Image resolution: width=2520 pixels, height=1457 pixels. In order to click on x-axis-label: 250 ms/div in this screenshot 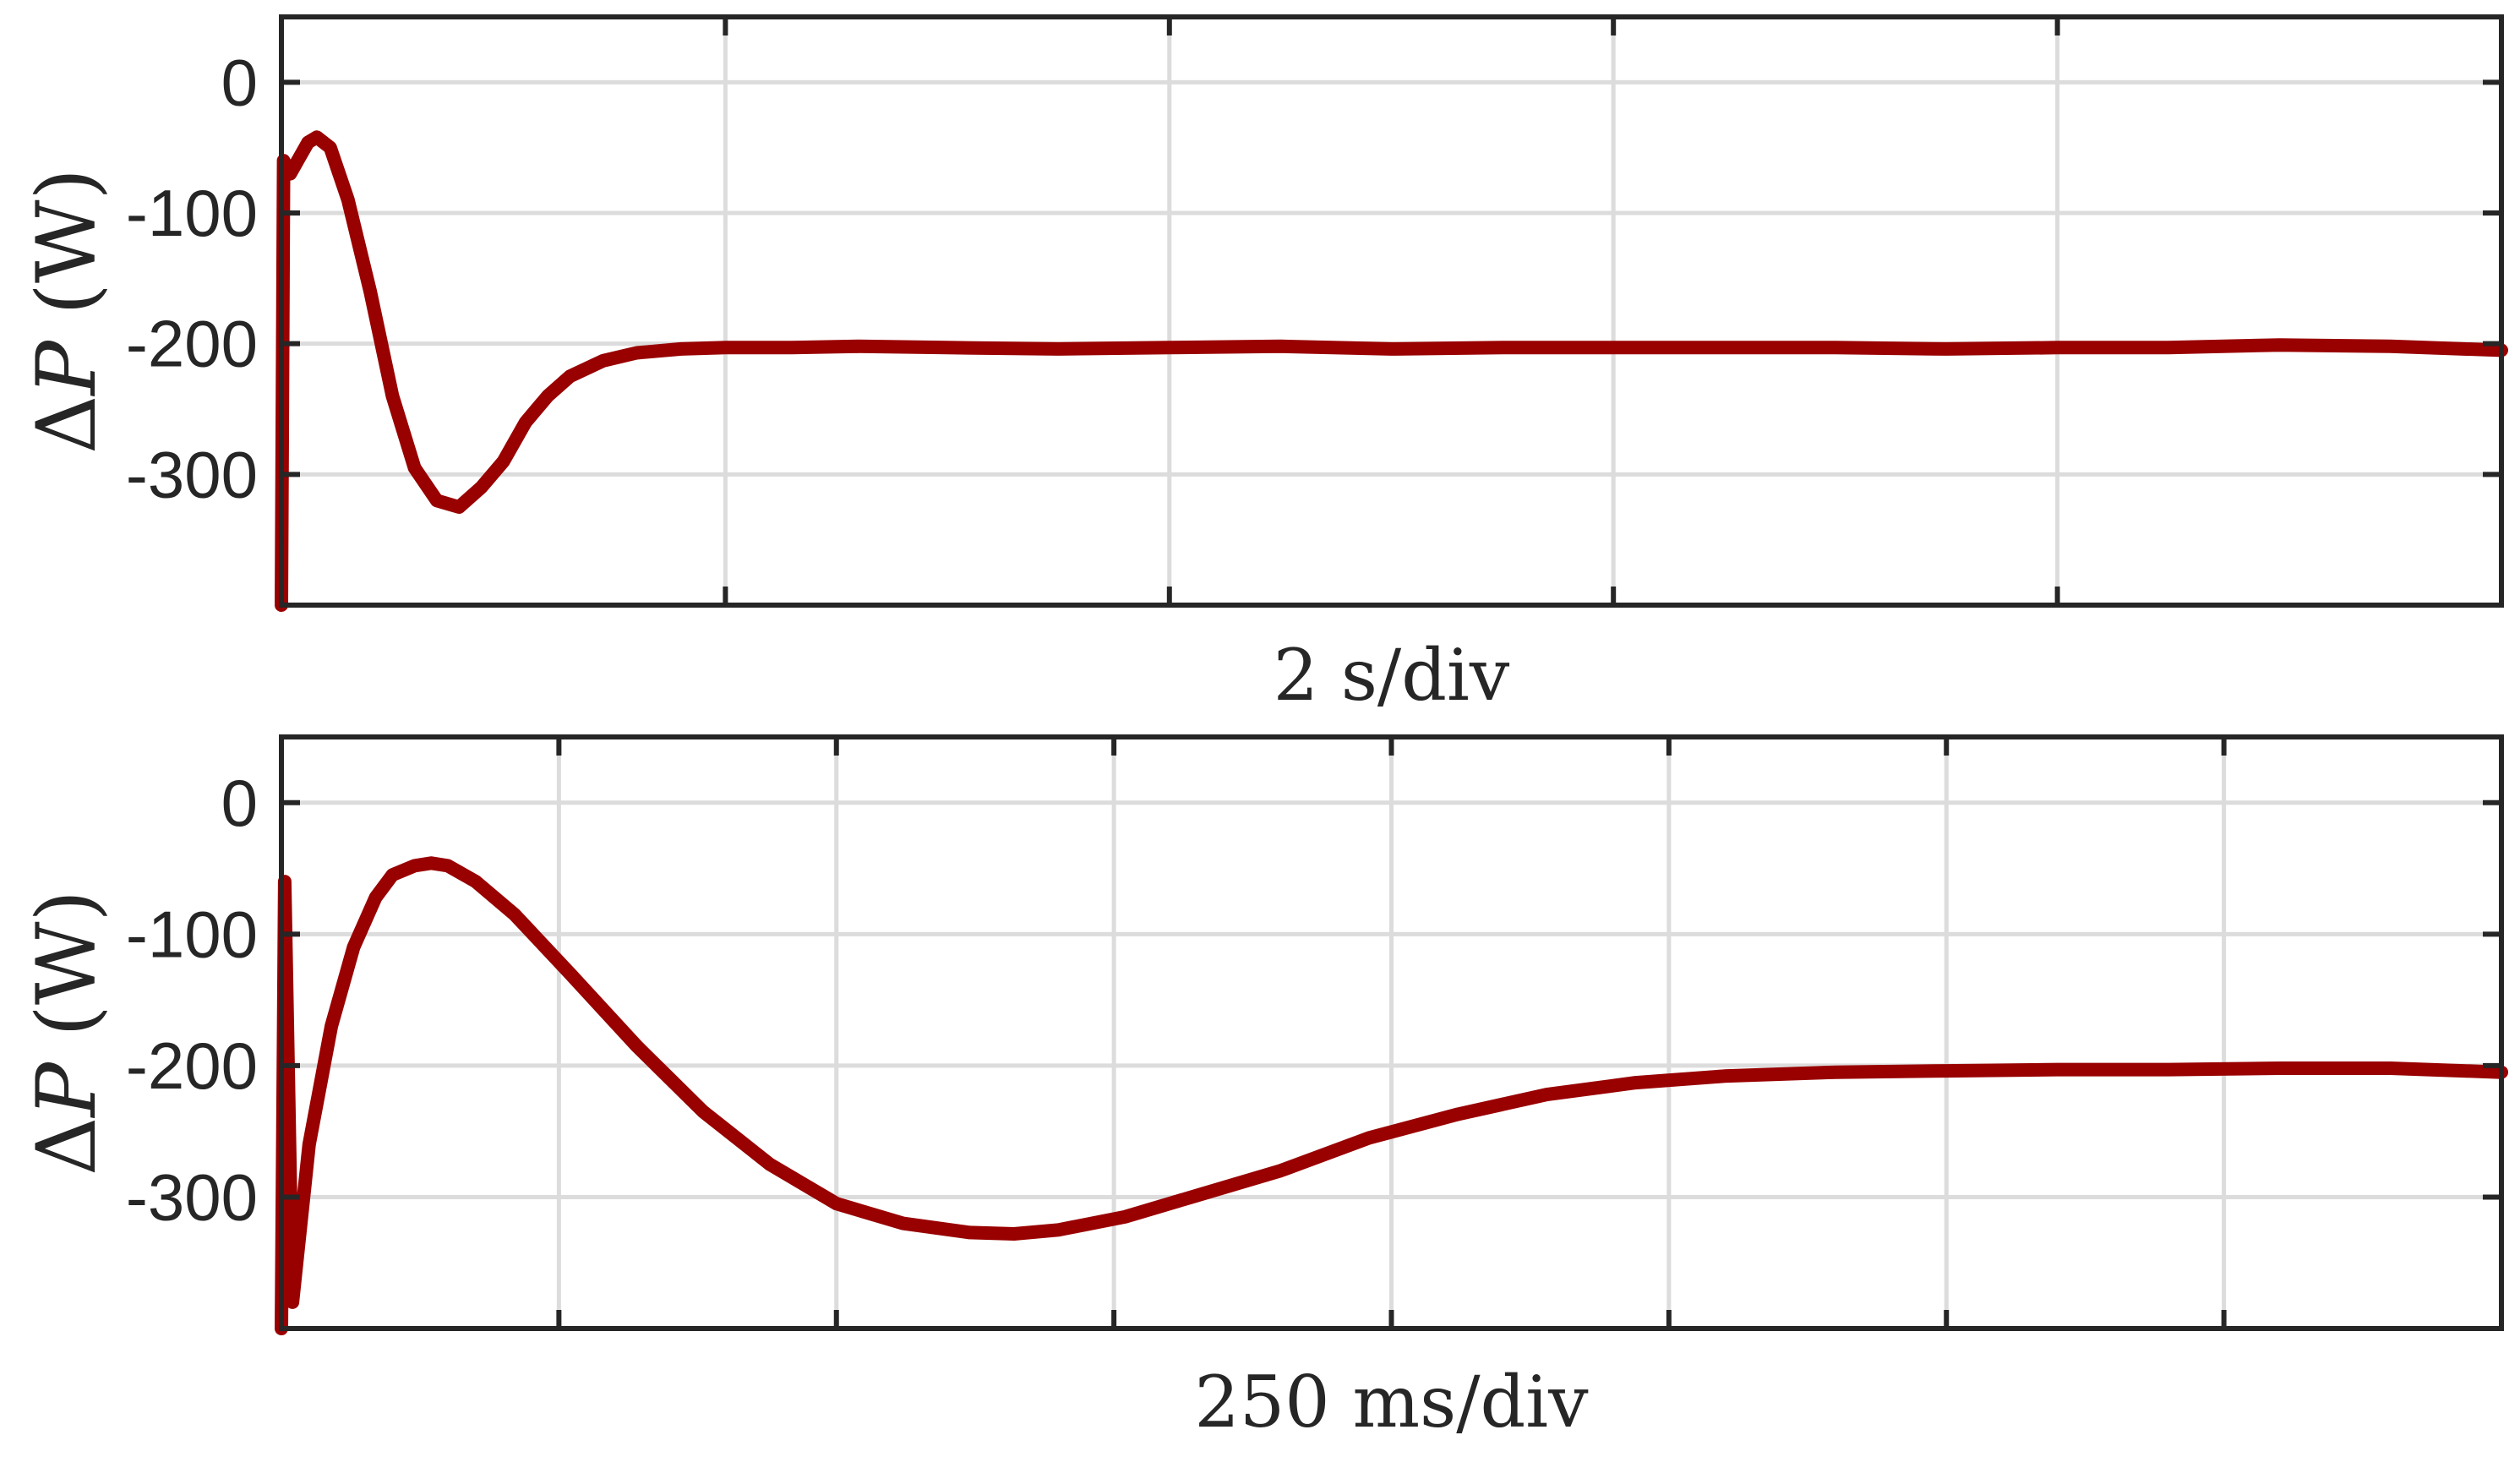, I will do `click(1391, 1402)`.